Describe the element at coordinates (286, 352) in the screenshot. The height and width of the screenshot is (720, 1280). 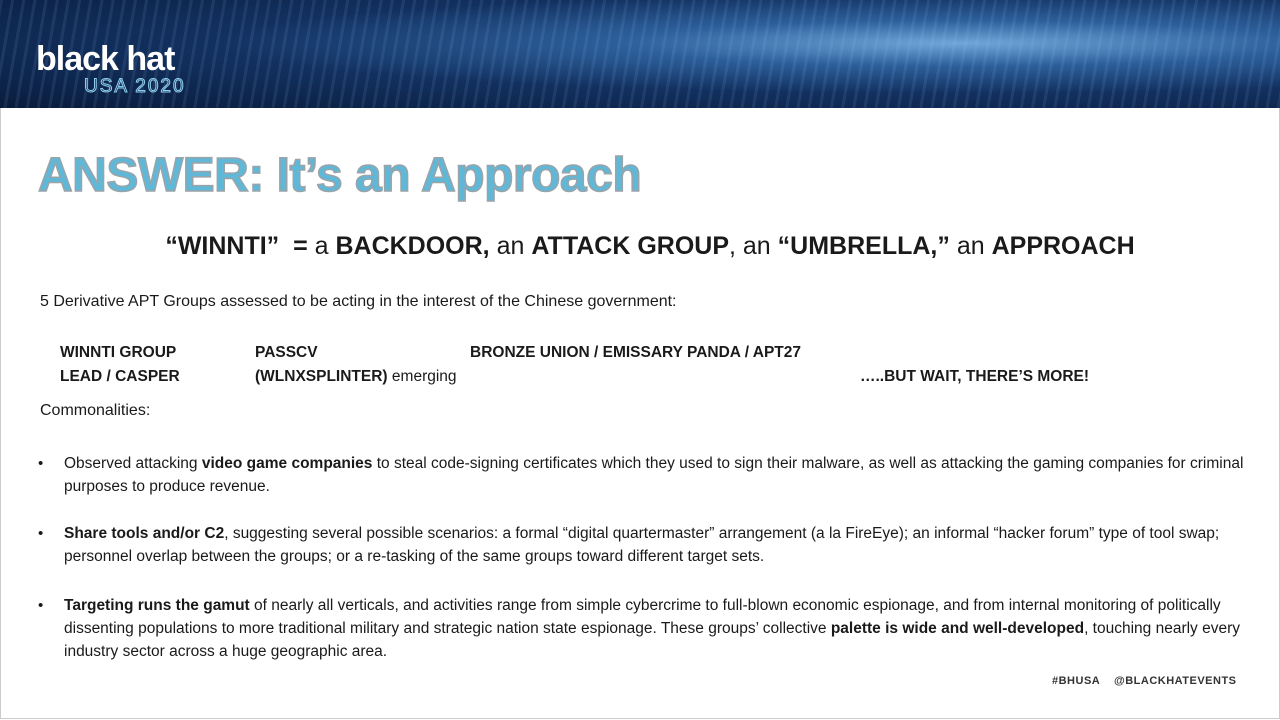
I see `group-name: PASSCV` at that location.